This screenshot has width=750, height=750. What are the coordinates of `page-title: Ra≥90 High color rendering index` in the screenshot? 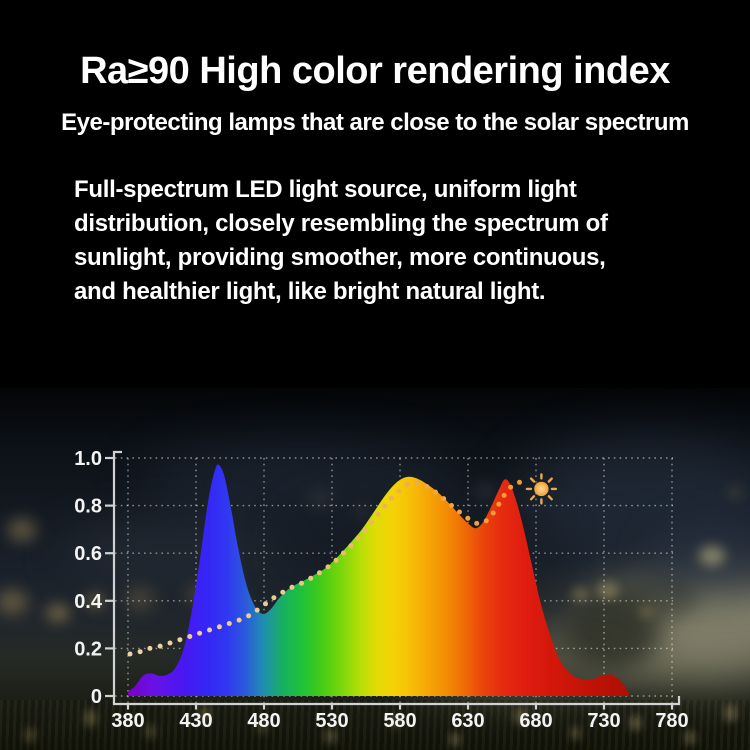 It's located at (375, 71).